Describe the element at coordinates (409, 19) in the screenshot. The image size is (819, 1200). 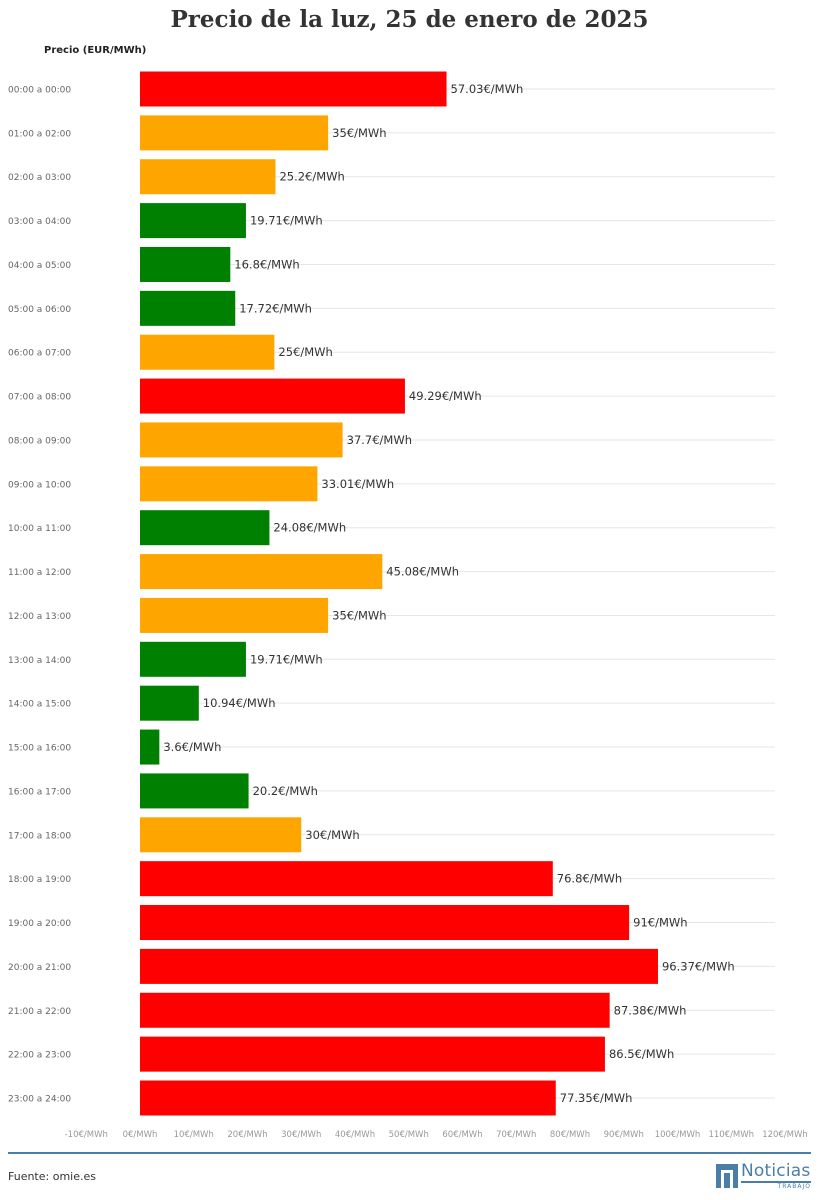
I see `chart-title: Precio de la luz, 25 de enero de 2025` at that location.